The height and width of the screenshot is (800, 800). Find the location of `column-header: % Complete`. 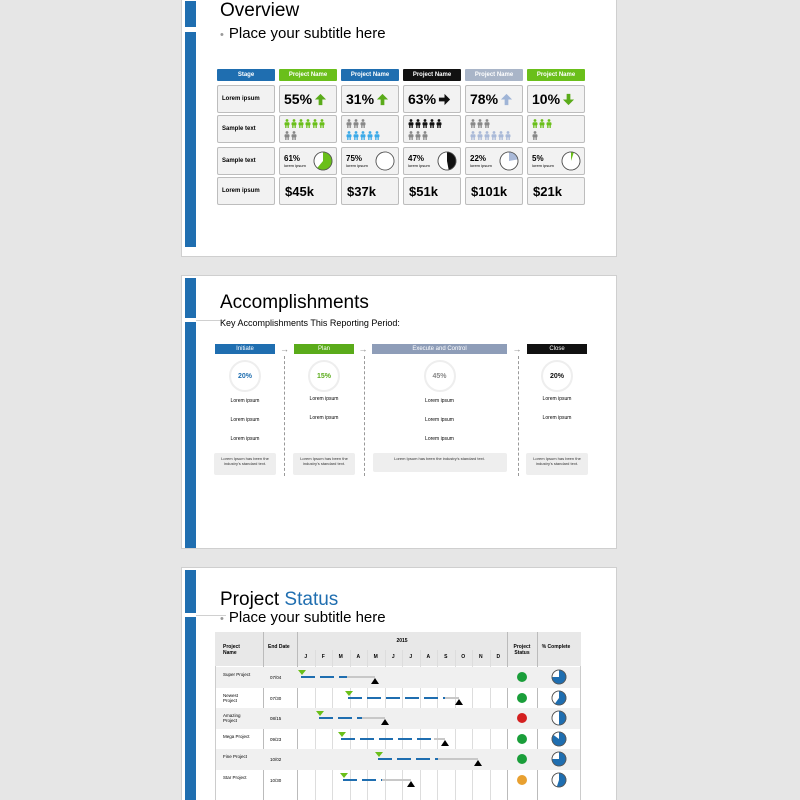

column-header: % Complete is located at coordinates (556, 647).